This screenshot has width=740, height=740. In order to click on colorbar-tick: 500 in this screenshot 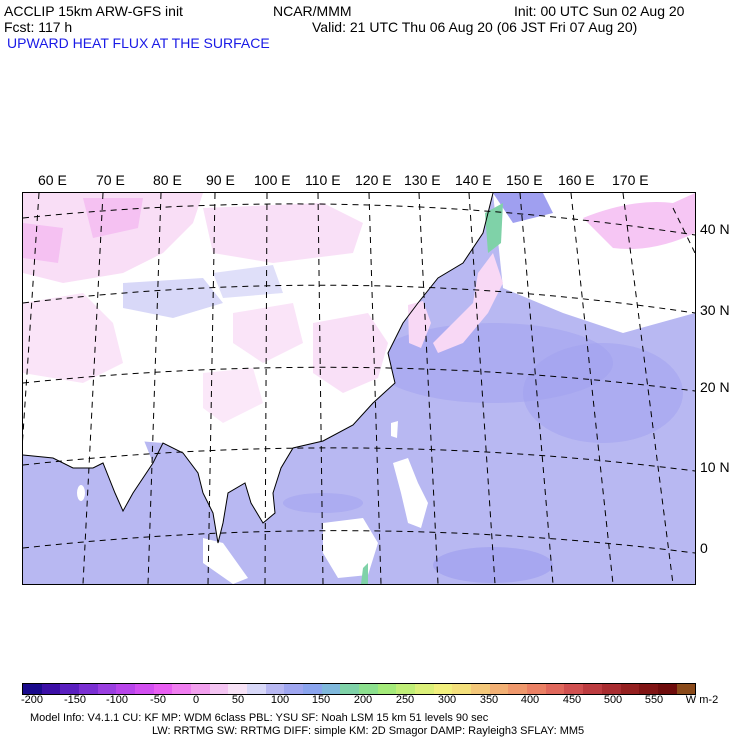, I will do `click(613, 700)`.